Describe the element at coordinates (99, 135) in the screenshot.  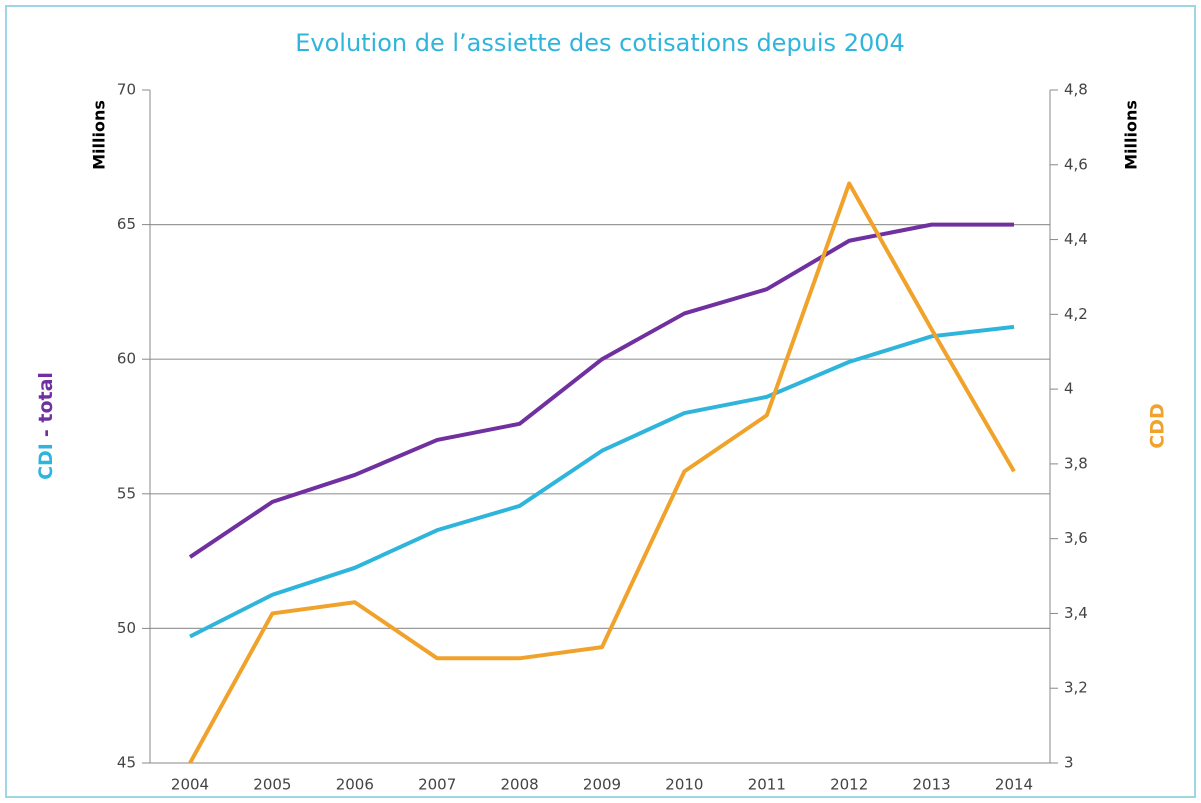
I see `y-unit: Millions` at that location.